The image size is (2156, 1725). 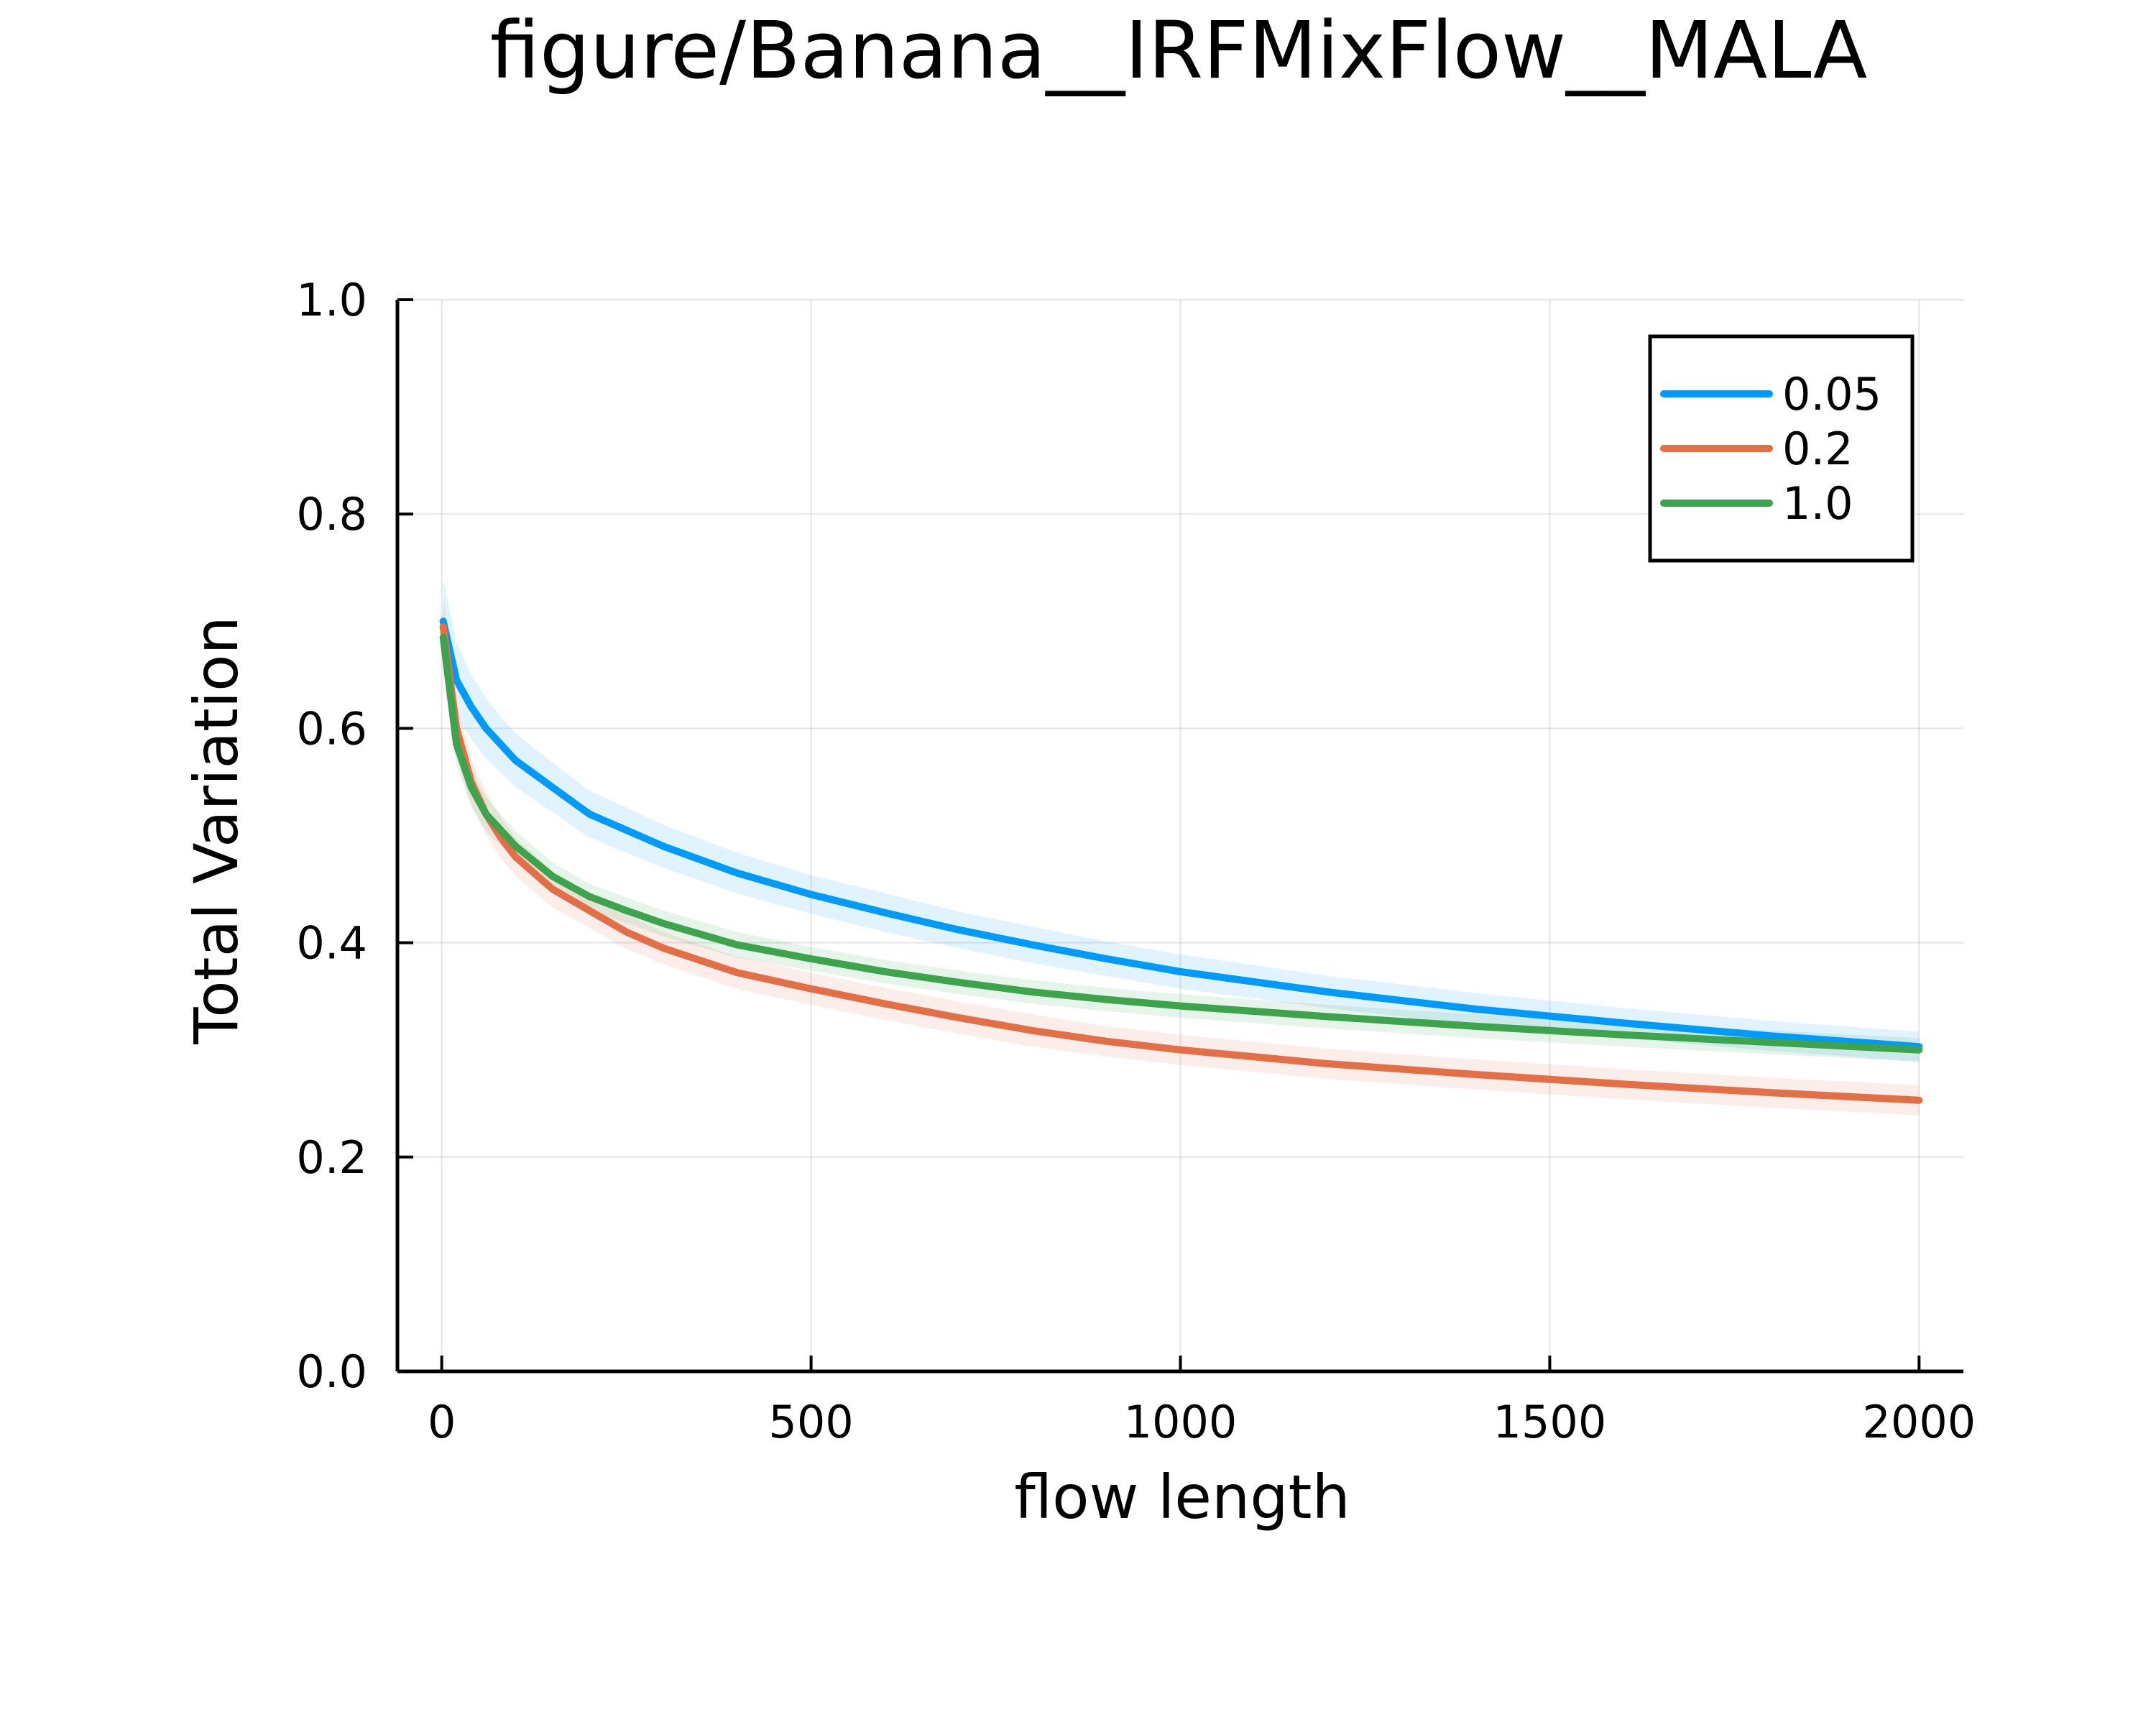 I want to click on y-tick-label: 0.8, so click(x=331, y=514).